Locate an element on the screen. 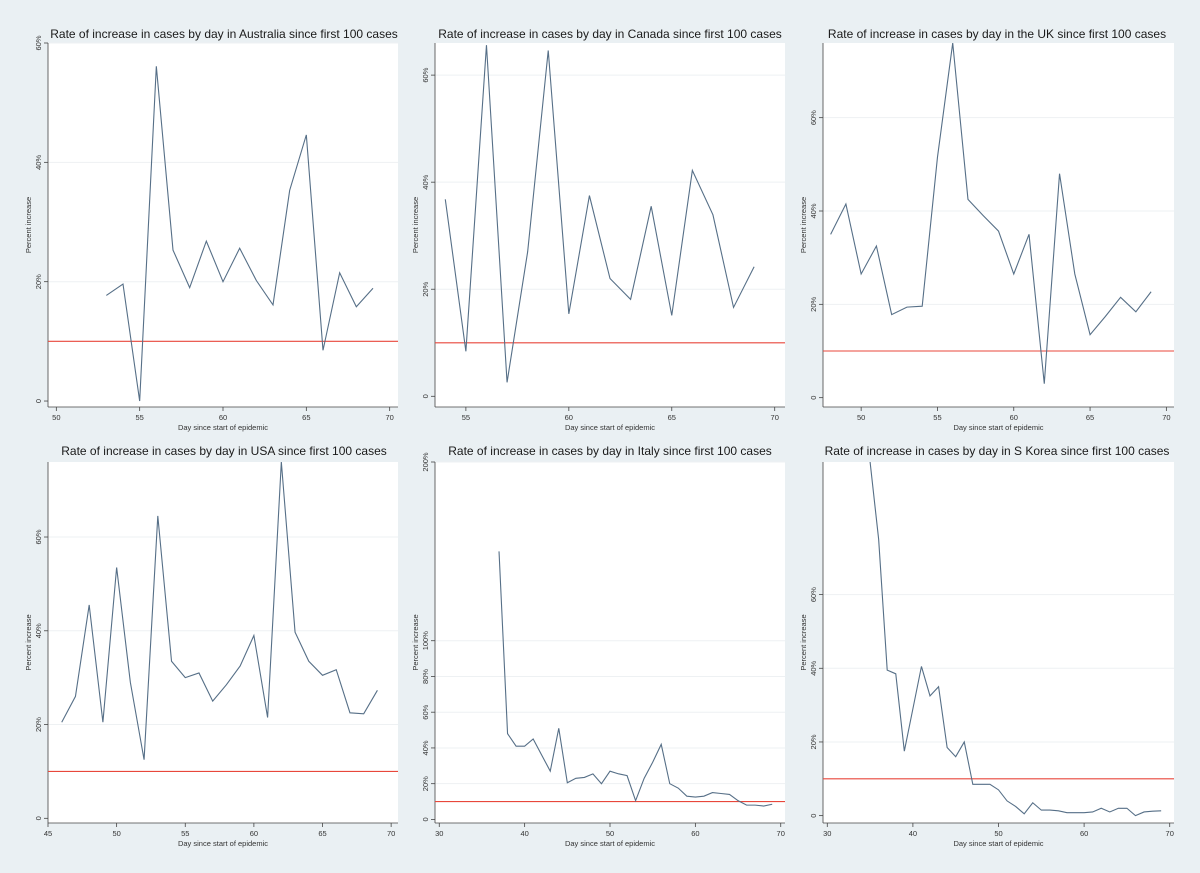  x-tick-label: 40 is located at coordinates (913, 833).